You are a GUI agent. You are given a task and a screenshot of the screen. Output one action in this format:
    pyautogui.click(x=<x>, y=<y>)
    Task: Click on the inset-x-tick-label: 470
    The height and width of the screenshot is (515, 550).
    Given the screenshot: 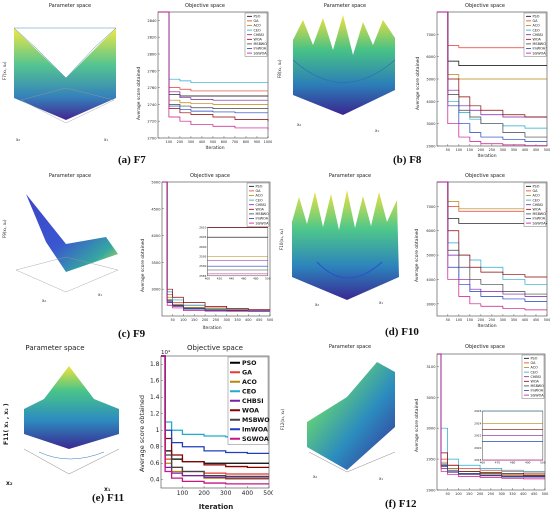 What is the action you would take?
    pyautogui.click(x=498, y=463)
    